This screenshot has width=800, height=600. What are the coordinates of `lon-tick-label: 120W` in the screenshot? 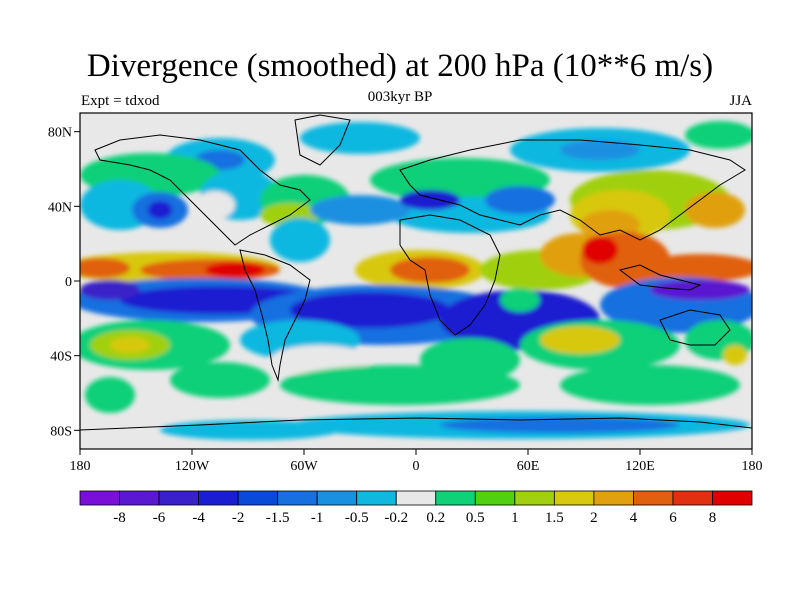 It's located at (192, 466).